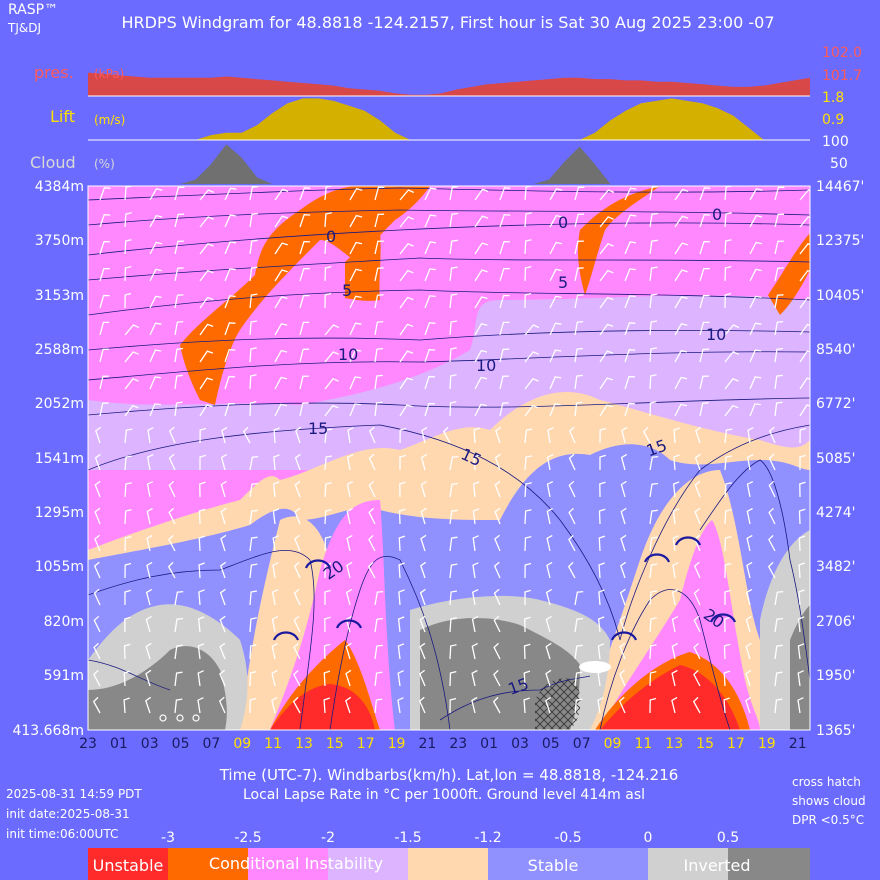  Describe the element at coordinates (242, 744) in the screenshot. I see `x-tick: 09` at that location.